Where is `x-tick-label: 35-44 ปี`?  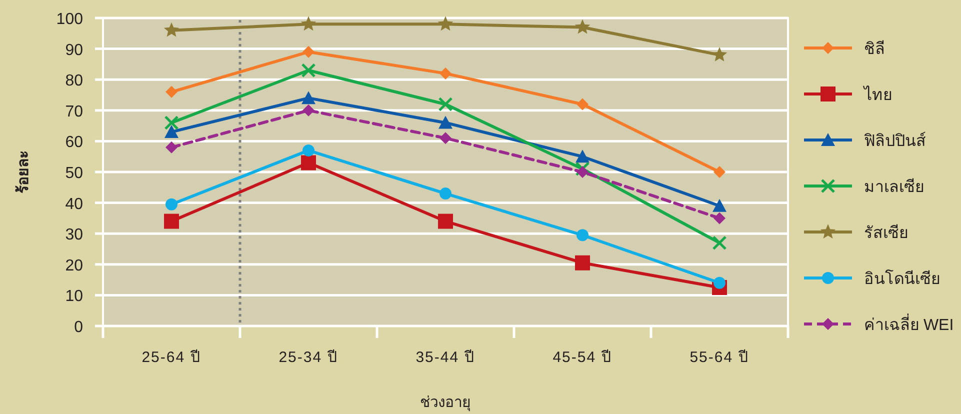 x-tick-label: 35-44 ปี is located at coordinates (446, 357).